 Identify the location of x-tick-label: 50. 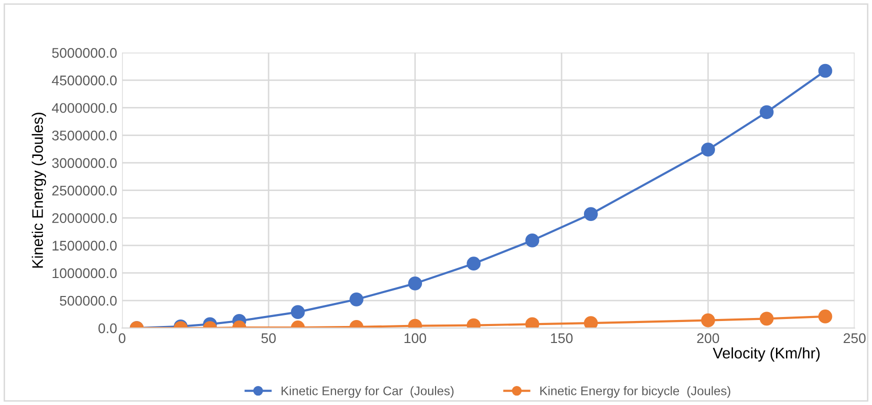
(268, 338).